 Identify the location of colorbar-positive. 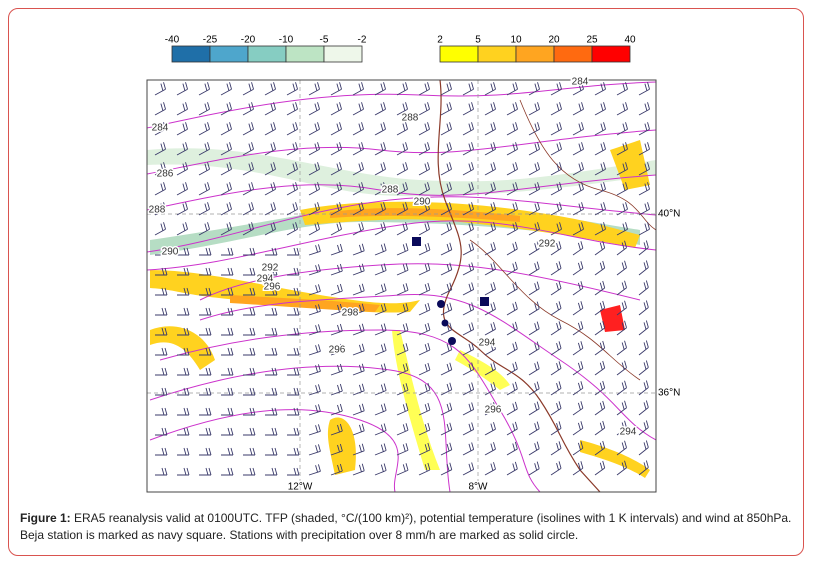
(535, 54).